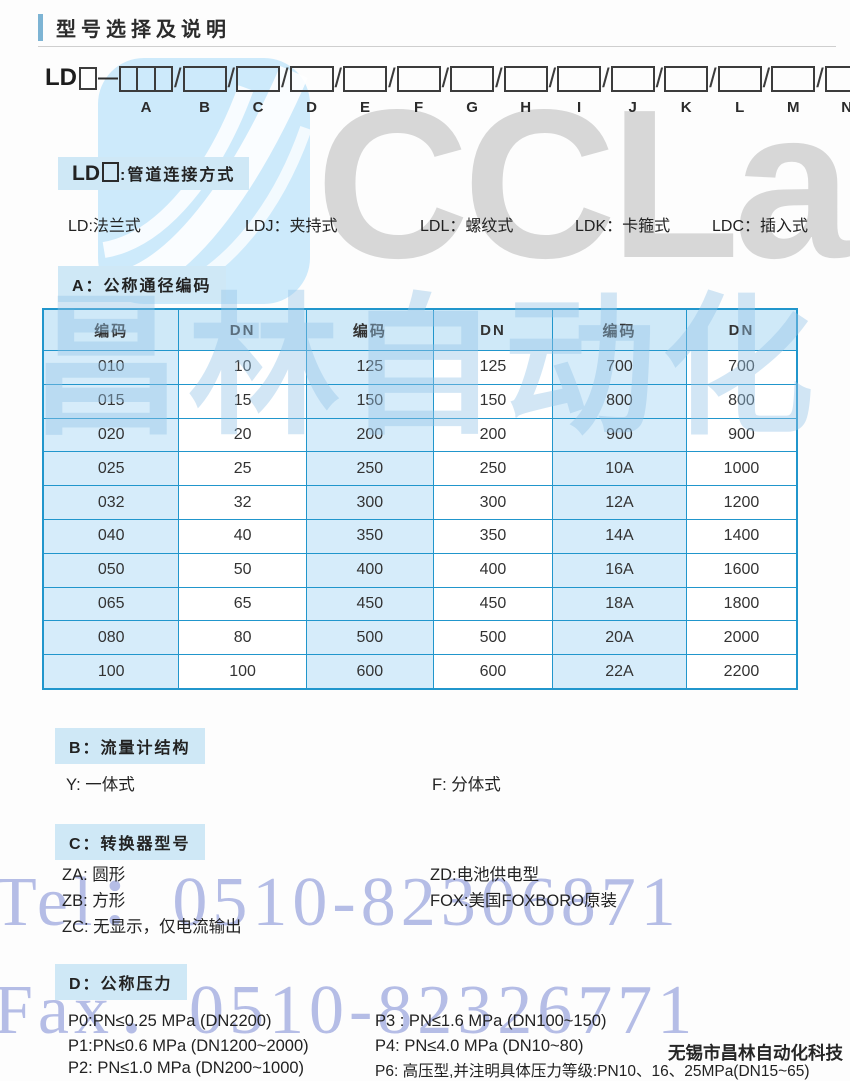 The image size is (850, 1081). I want to click on dn-cell: 2000, so click(741, 637).